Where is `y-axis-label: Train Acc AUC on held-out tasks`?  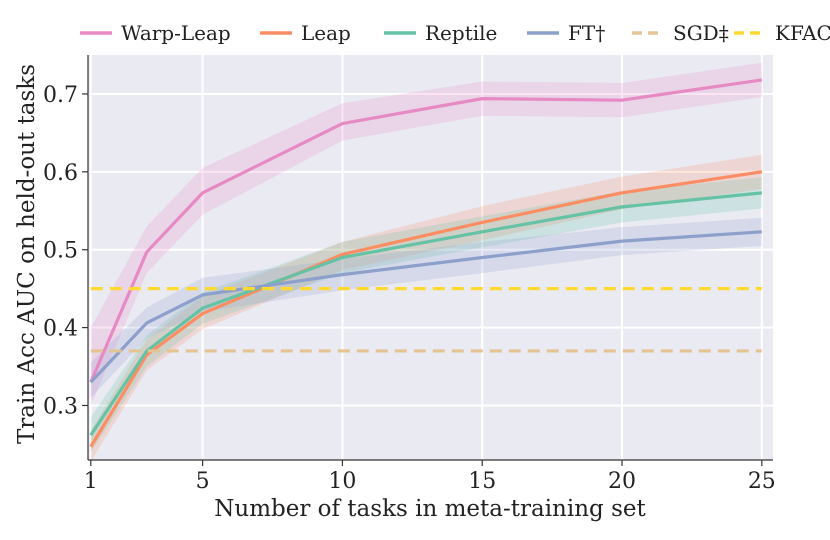
y-axis-label: Train Acc AUC on held-out tasks is located at coordinates (27, 254).